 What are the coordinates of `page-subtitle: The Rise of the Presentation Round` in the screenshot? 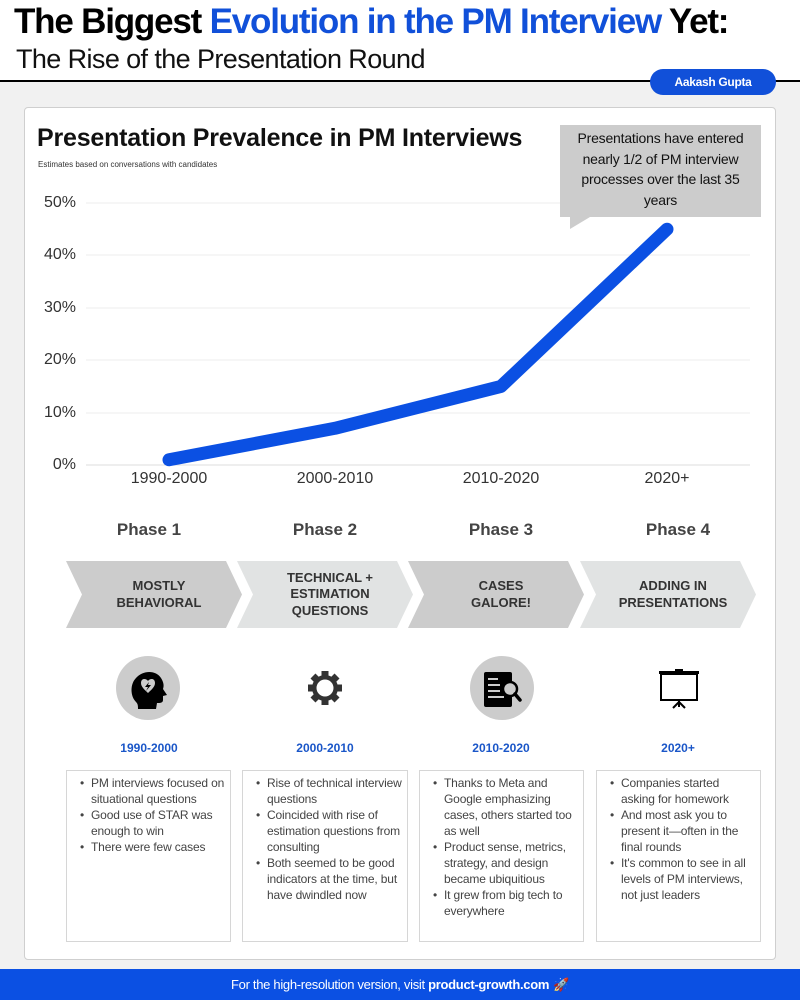 It's located at (220, 59).